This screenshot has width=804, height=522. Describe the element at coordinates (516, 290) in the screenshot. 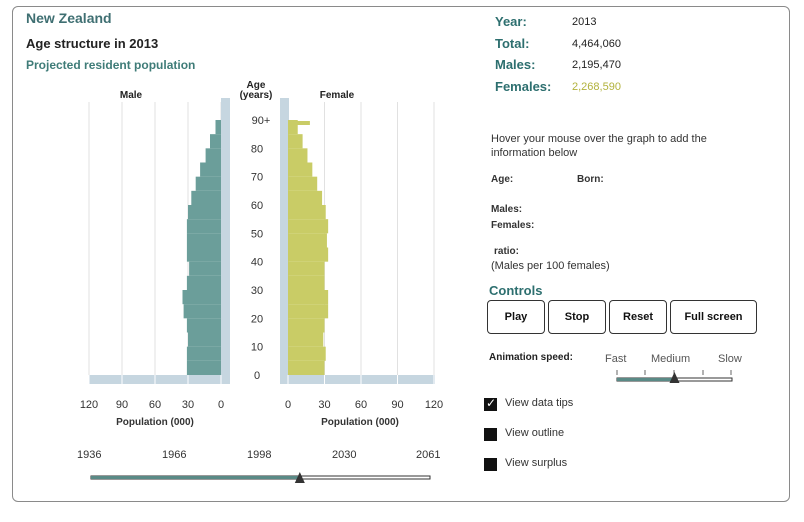

I see `controls-title: Controls` at that location.